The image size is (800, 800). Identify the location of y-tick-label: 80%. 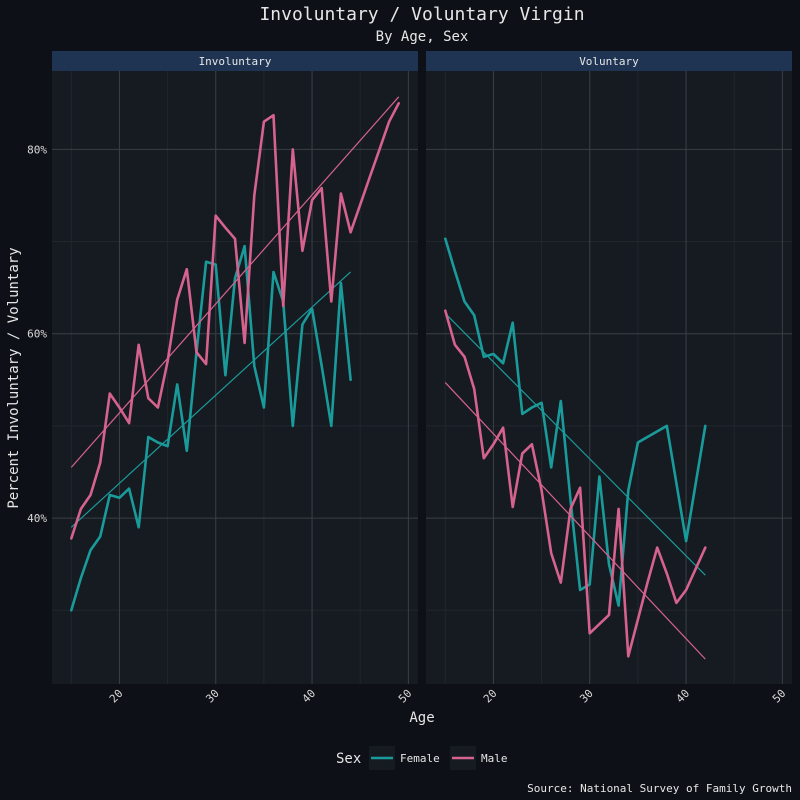
(37, 149).